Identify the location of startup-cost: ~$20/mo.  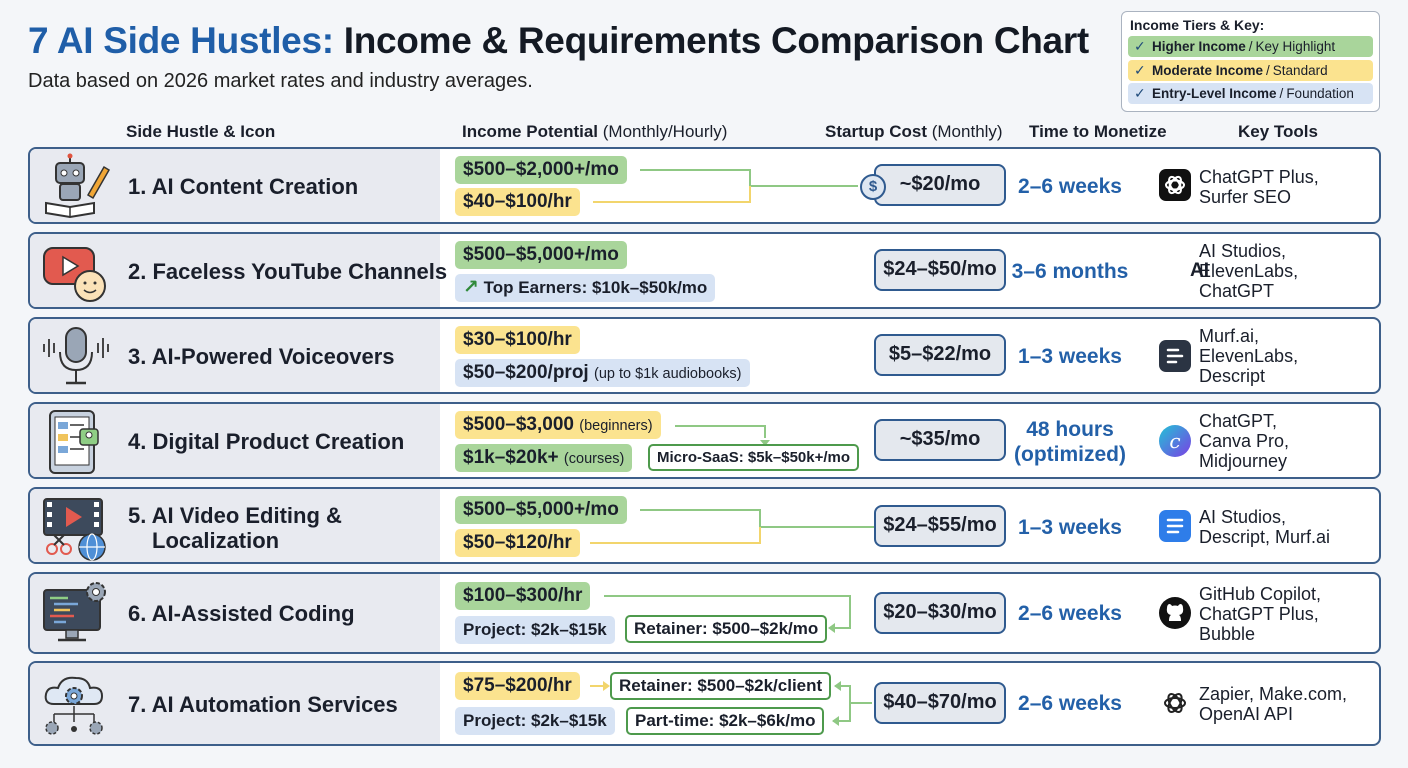
(940, 185).